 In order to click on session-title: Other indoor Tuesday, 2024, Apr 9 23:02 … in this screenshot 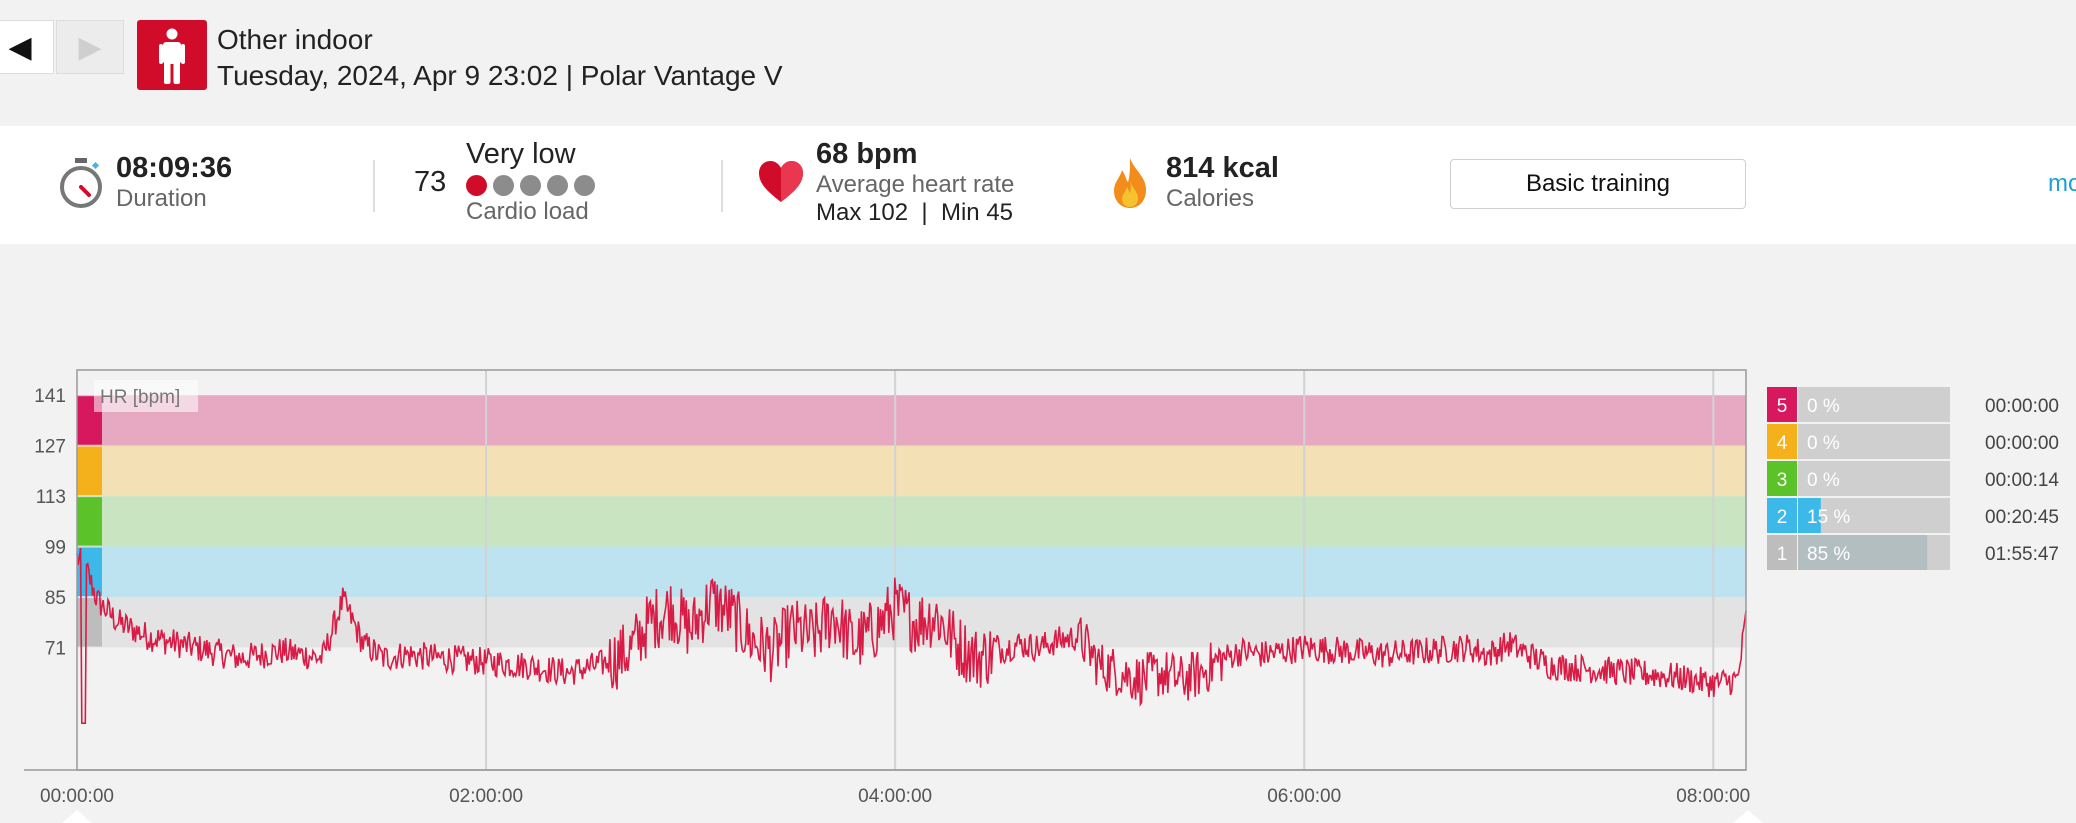, I will do `click(500, 58)`.